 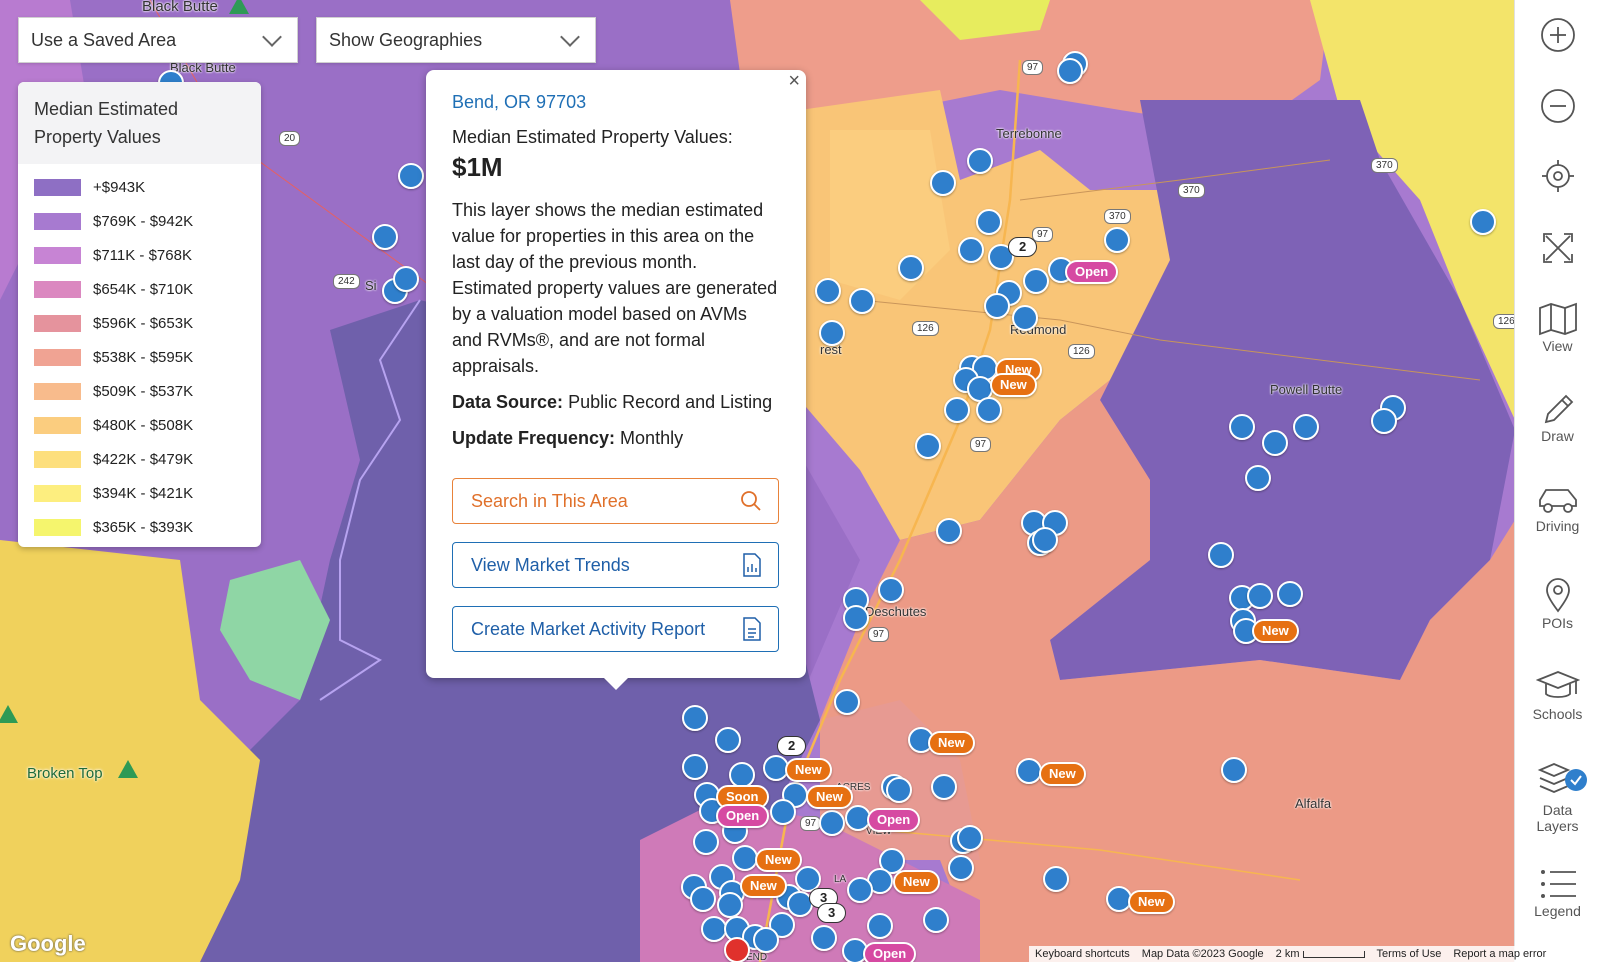 What do you see at coordinates (1409, 954) in the screenshot?
I see `terms-link: Terms of Use` at bounding box center [1409, 954].